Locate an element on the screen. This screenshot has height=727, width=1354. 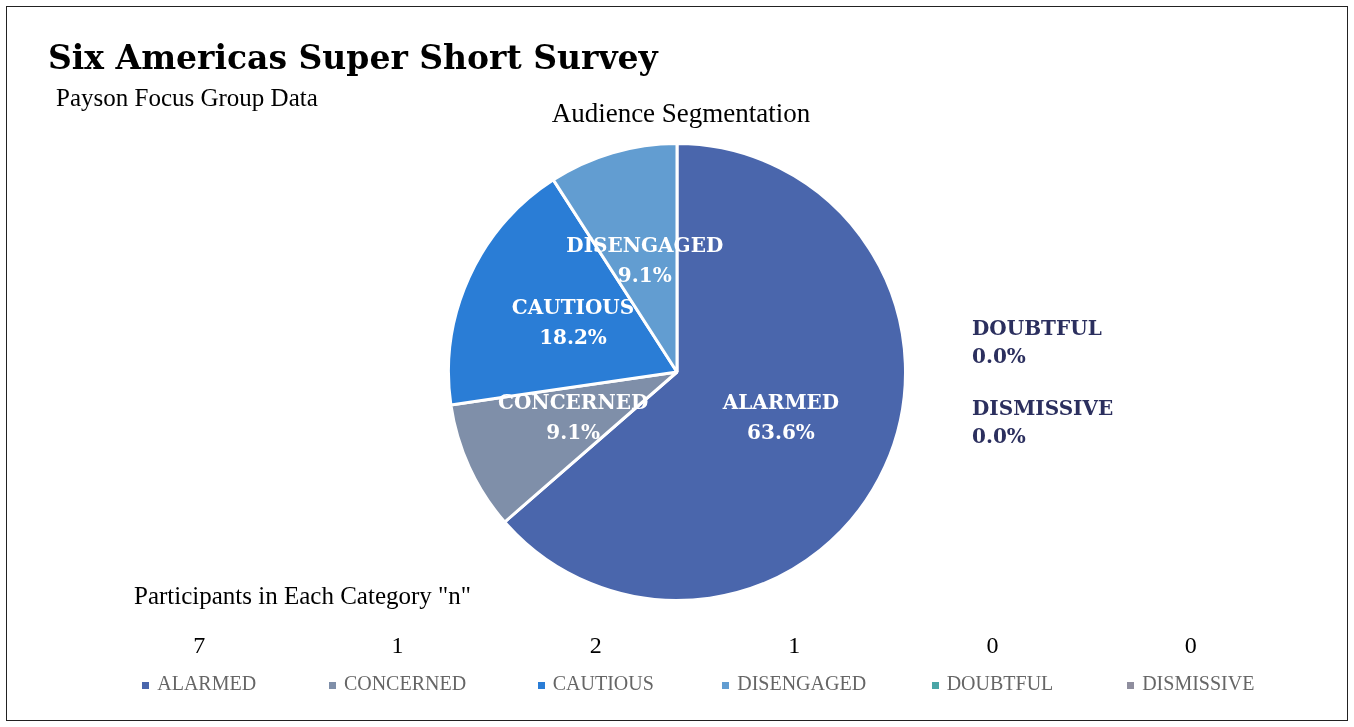
text: Audience Segmentation is located at coordinates (681, 113).